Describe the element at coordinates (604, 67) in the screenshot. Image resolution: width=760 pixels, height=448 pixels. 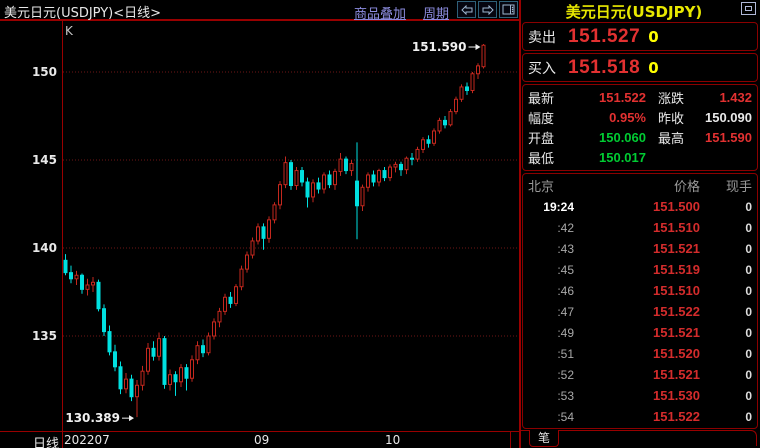
I see `buy-price: 151.518` at that location.